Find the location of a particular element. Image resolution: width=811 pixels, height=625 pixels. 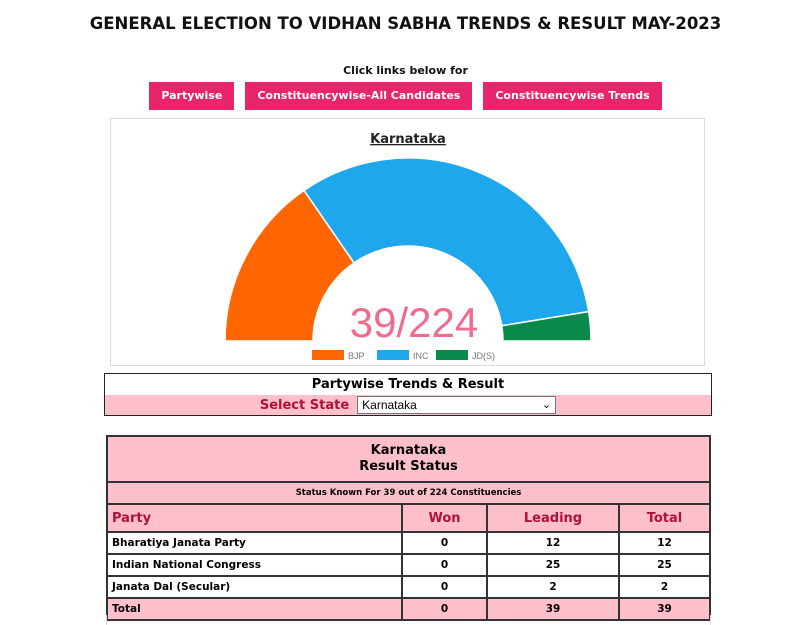

legend-label-bjp: BJP is located at coordinates (356, 356).